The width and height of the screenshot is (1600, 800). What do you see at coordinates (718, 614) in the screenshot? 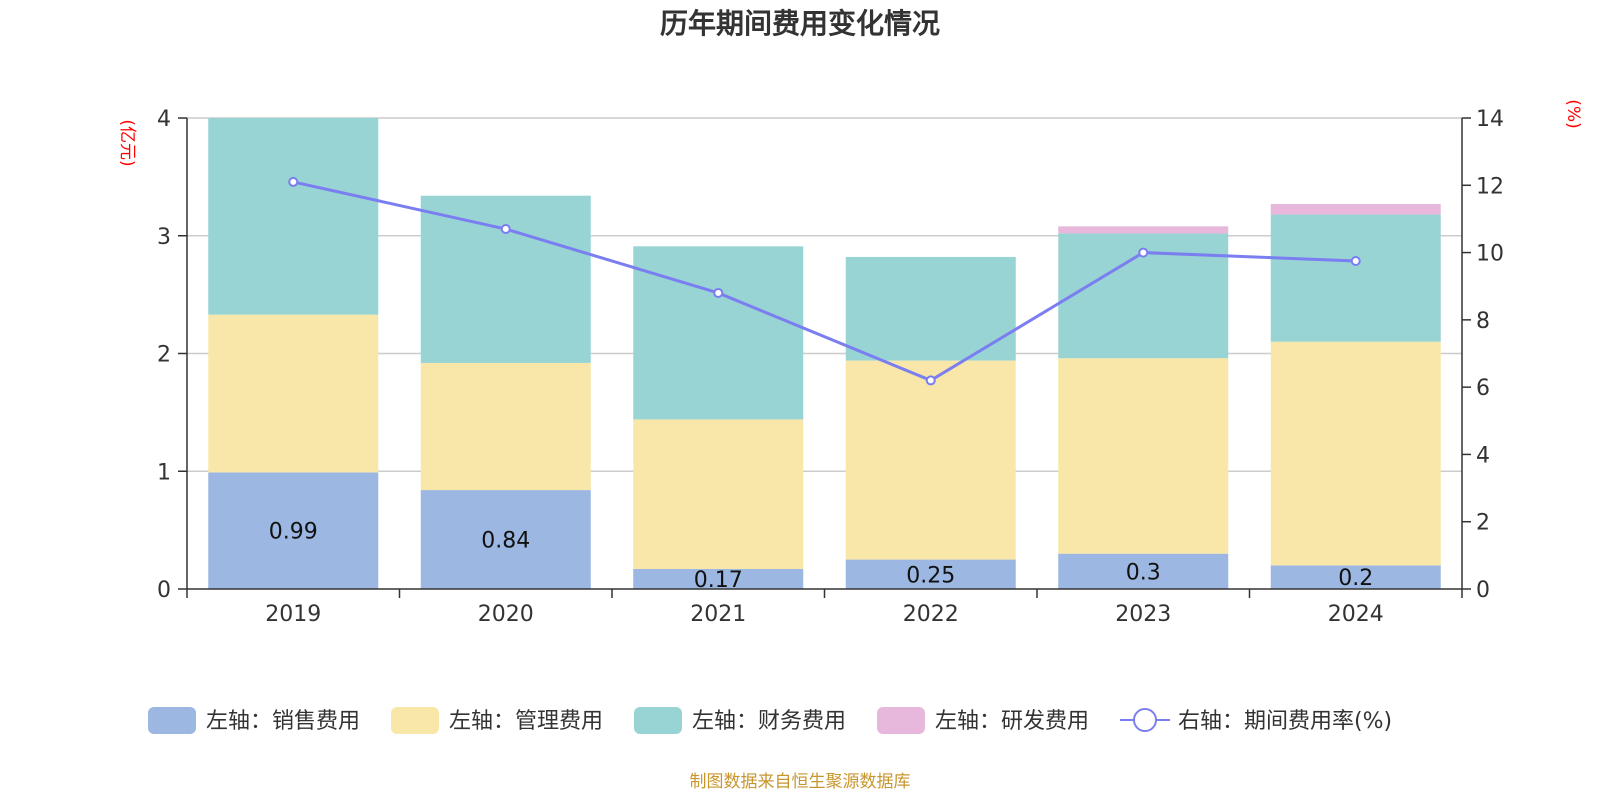
I see `x-tick-label: 2021` at bounding box center [718, 614].